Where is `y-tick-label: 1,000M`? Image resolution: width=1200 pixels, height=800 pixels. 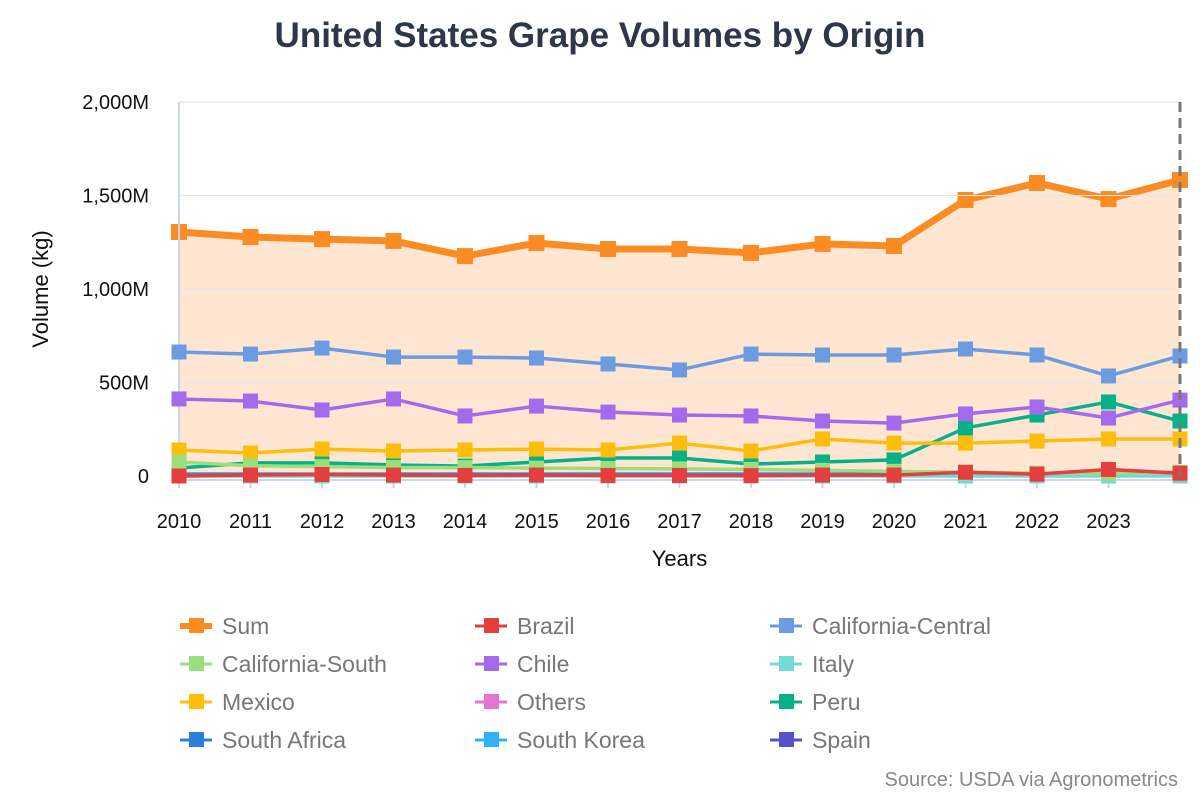
y-tick-label: 1,000M is located at coordinates (115, 290).